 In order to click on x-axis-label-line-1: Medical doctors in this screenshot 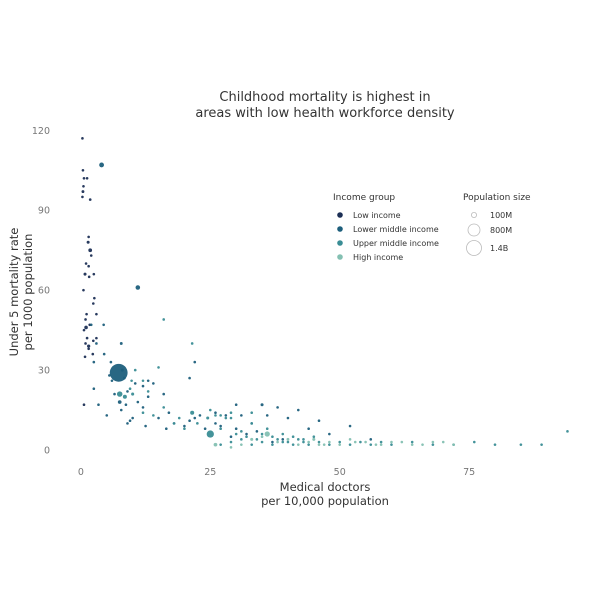, I will do `click(325, 487)`.